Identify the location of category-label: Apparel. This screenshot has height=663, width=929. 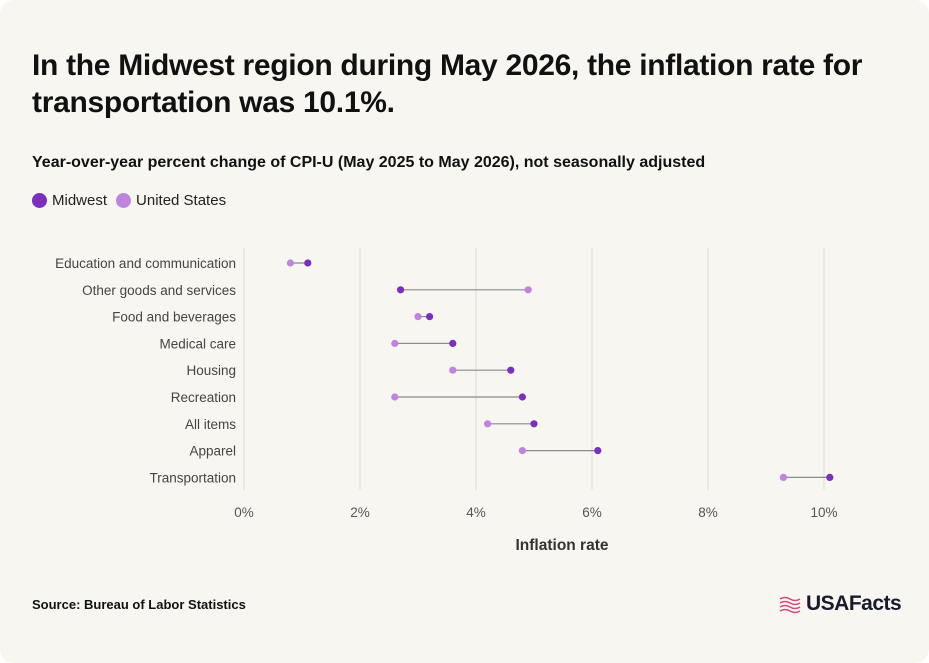
(212, 451).